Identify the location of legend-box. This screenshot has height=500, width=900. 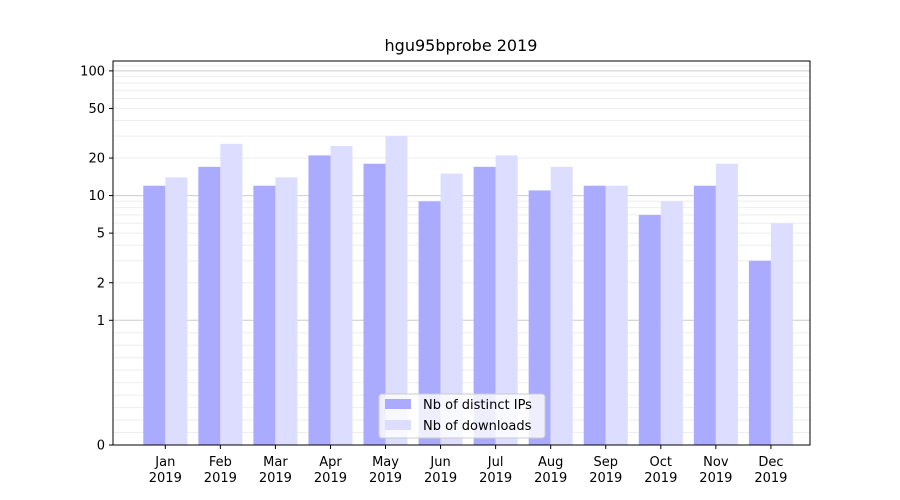
(462, 416).